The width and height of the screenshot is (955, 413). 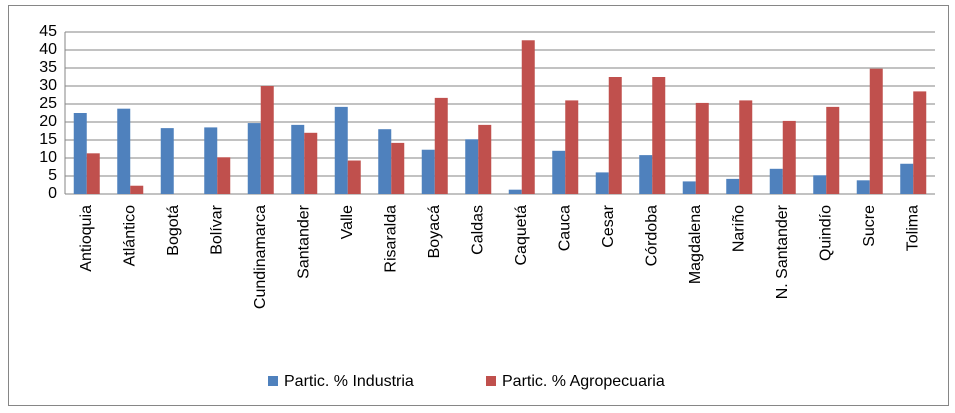 What do you see at coordinates (48, 85) in the screenshot?
I see `y-tick-label: 30` at bounding box center [48, 85].